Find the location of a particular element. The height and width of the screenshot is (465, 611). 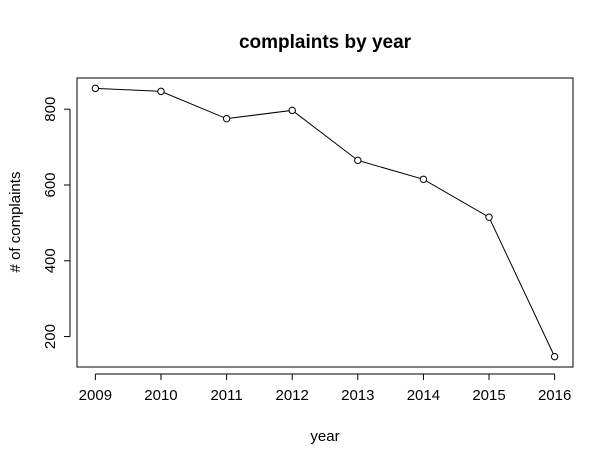

chart-title: complaints by year is located at coordinates (325, 42).